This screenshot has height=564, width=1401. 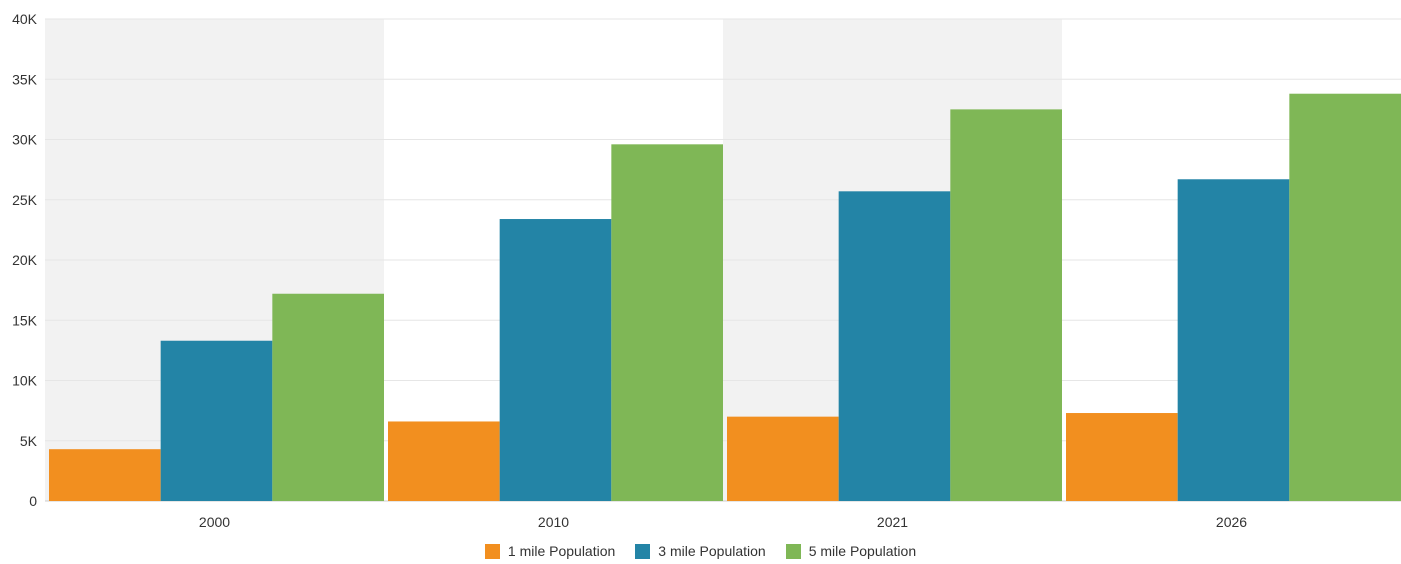 I want to click on y-tick-label: 5K, so click(x=29, y=441).